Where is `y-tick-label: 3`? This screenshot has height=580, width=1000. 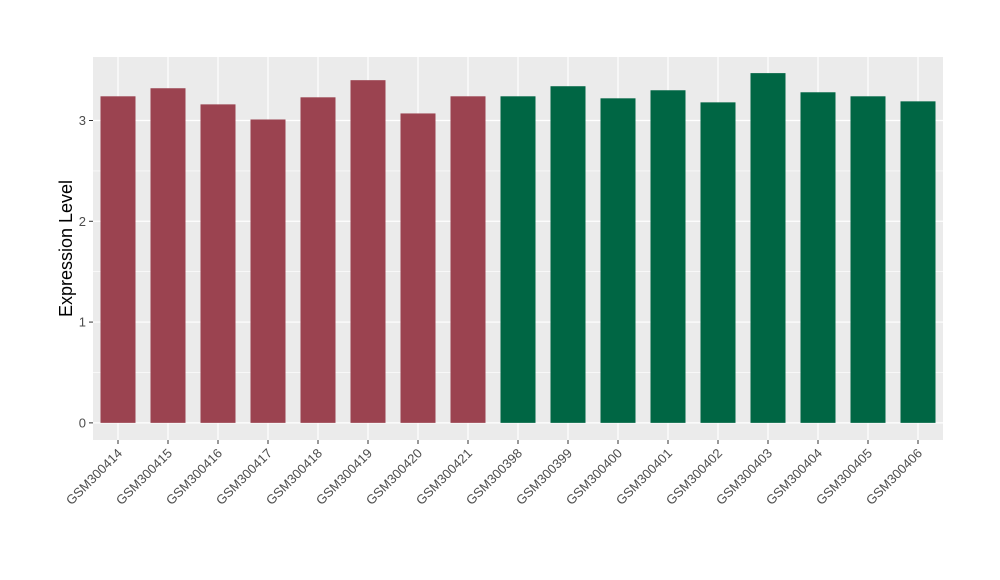 y-tick-label: 3 is located at coordinates (82, 120).